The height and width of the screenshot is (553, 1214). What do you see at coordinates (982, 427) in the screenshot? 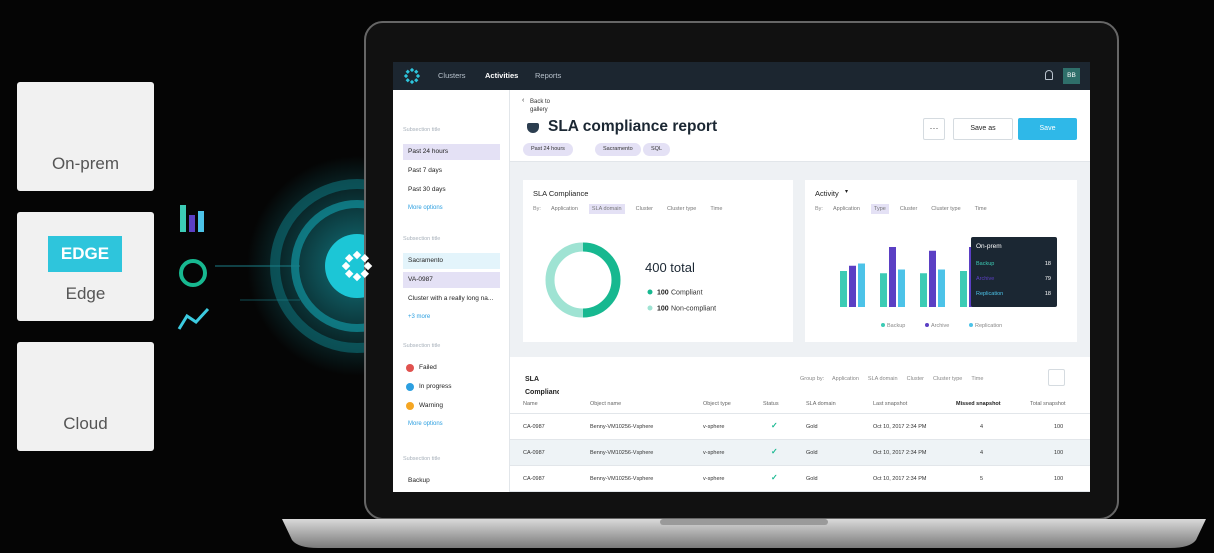
I see `table-cell: 4` at bounding box center [982, 427].